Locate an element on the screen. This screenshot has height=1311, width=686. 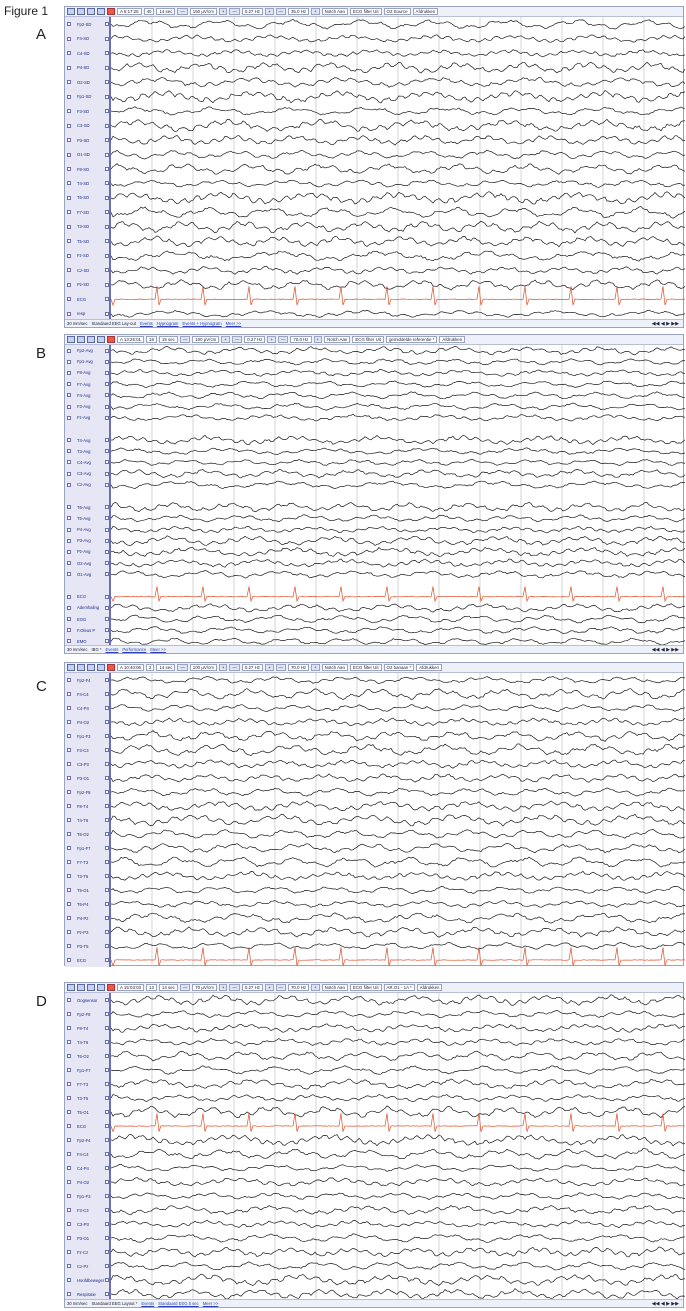
status-link: Hypnogram is located at coordinates (167, 323).